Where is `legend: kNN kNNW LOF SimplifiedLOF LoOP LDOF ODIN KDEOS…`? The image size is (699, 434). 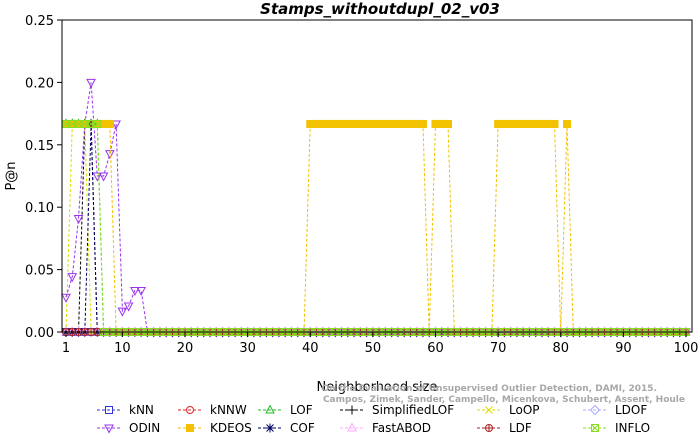
legend: kNN kNNW LOF SimplifiedLOF LoOP LDOF ODIN KDEOS… is located at coordinates (373, 418).